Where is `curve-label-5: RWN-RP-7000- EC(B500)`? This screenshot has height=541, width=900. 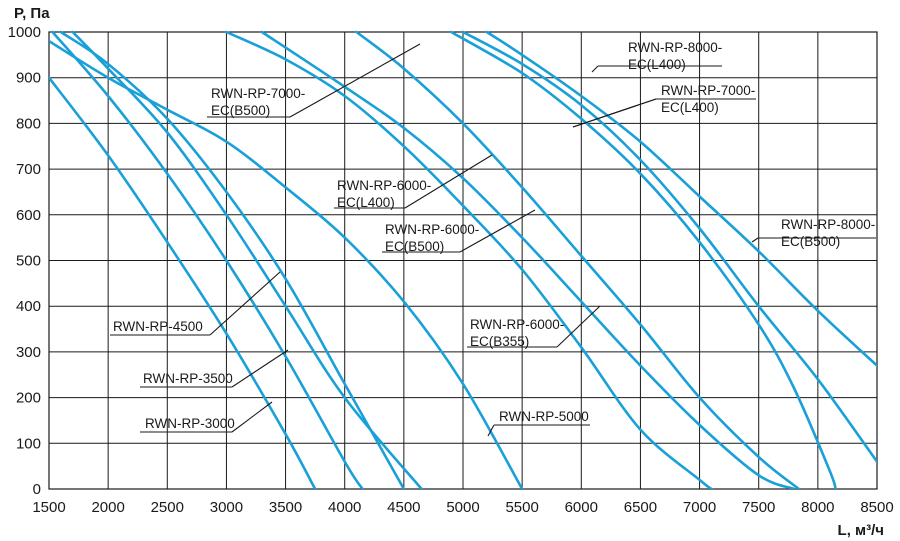
curve-label-5: RWN-RP-7000- EC(B500) is located at coordinates (314, 80).